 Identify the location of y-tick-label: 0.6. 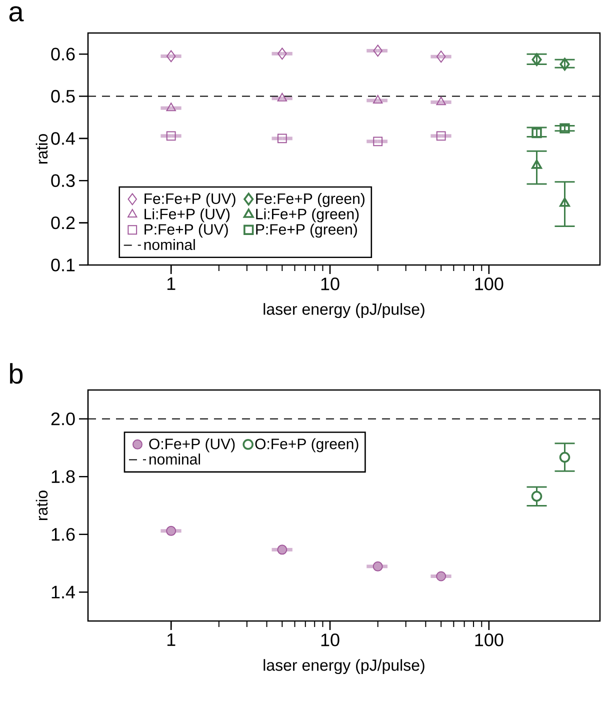
(63, 54).